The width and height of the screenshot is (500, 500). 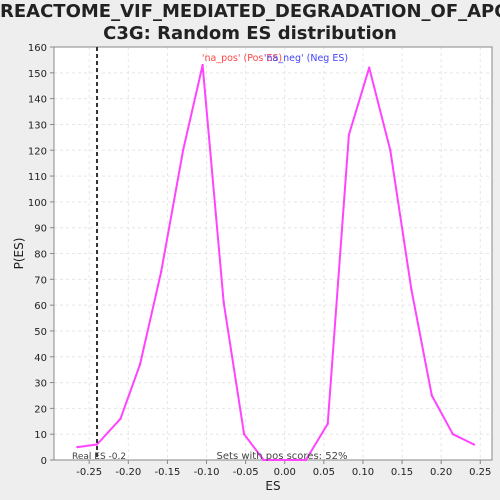 What do you see at coordinates (40, 332) in the screenshot?
I see `y-tick-label: 50` at bounding box center [40, 332].